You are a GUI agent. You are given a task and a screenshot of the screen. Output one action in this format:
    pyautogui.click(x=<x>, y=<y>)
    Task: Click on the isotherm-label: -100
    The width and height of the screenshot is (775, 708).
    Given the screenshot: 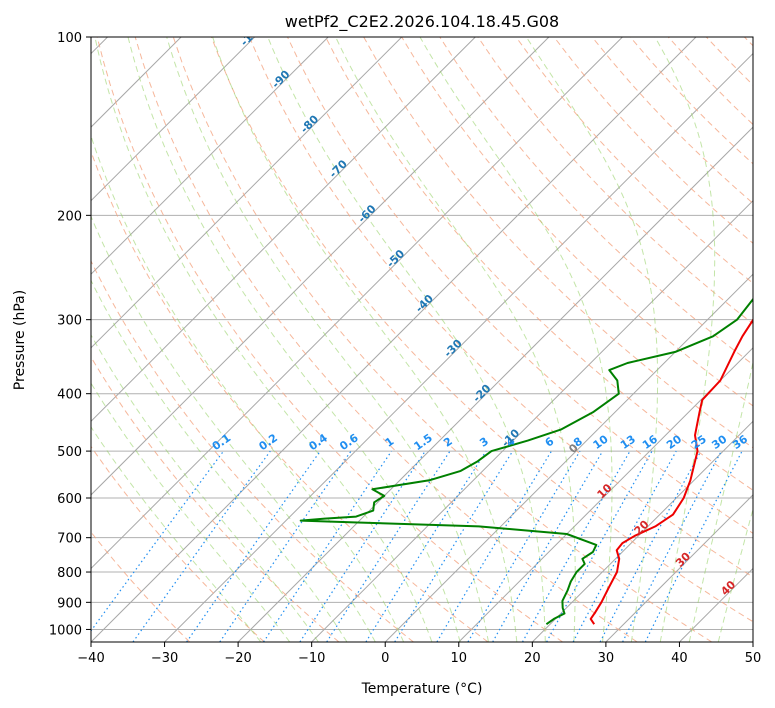 What is the action you would take?
    pyautogui.click(x=252, y=34)
    